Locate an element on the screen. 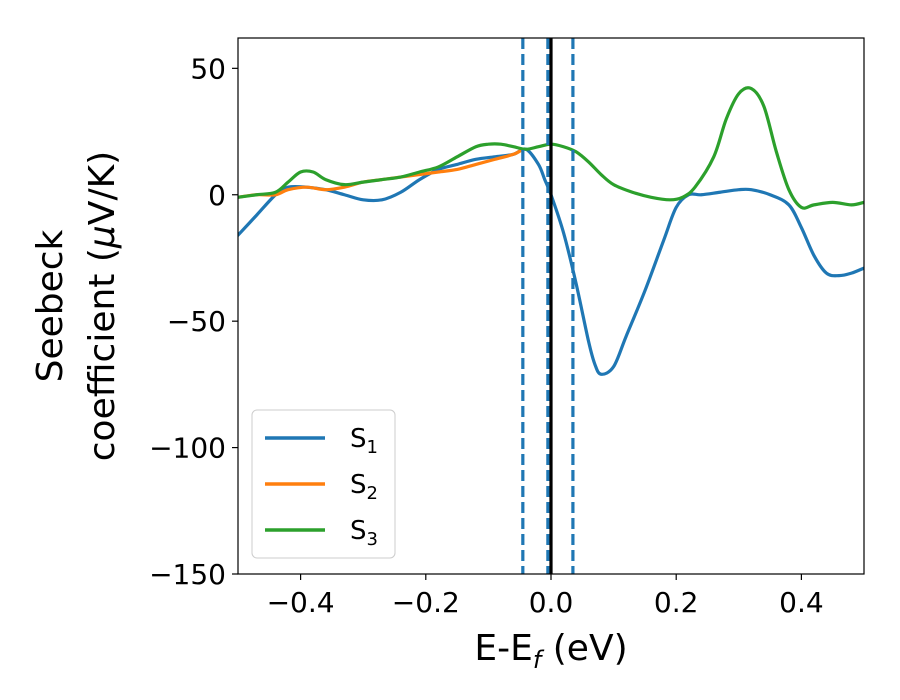  x-tick-label: −0.2 is located at coordinates (426, 602).